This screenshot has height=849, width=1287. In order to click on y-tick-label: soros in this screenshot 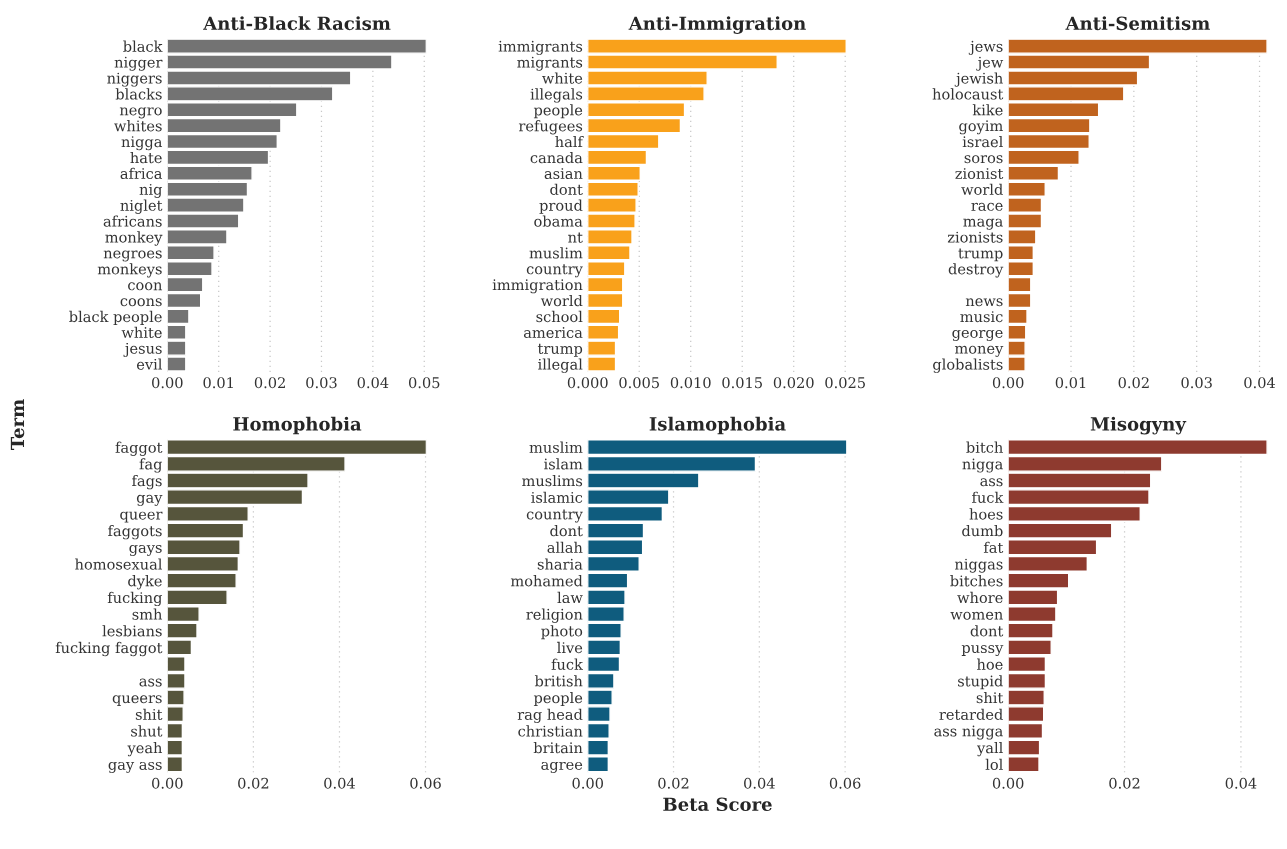, I will do `click(983, 159)`.